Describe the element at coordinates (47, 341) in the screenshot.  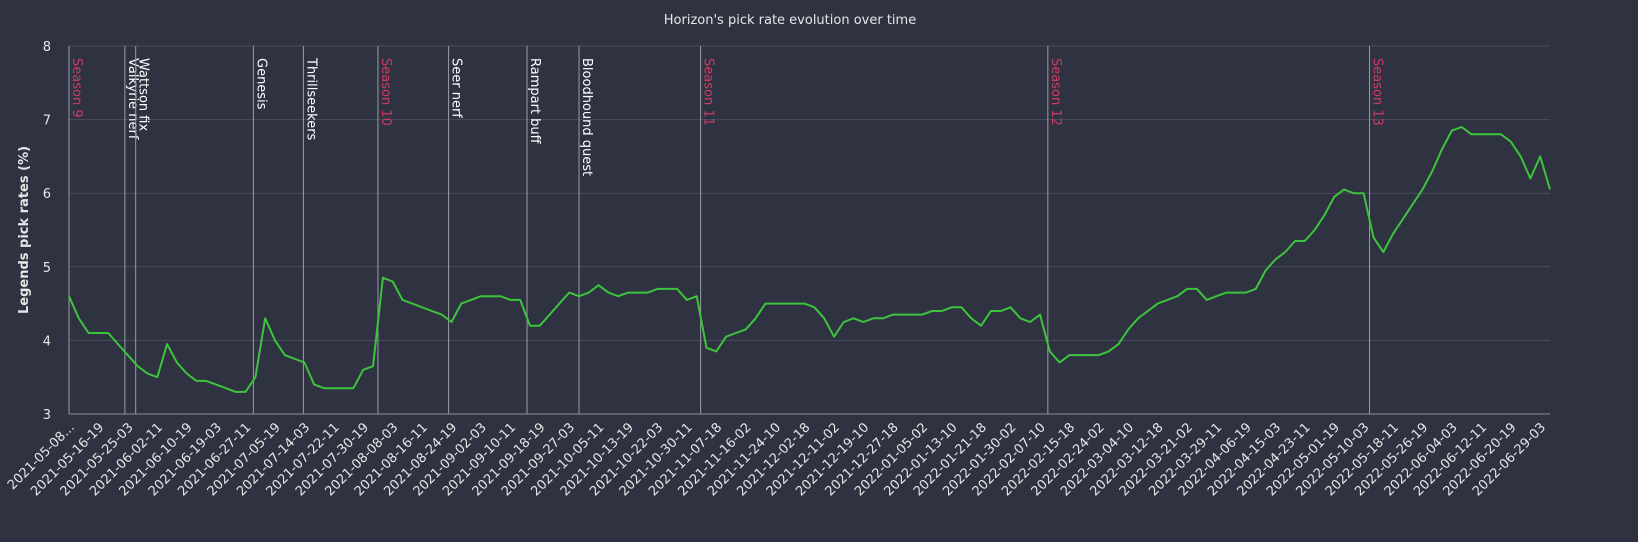
I see `y-tick-label: 4` at that location.